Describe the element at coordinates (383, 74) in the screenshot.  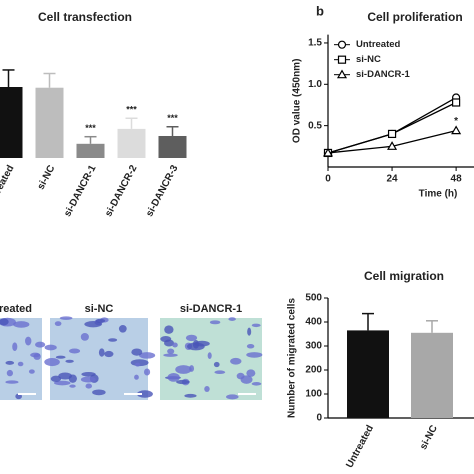
I see `legend-label: si-DANCR-1` at that location.